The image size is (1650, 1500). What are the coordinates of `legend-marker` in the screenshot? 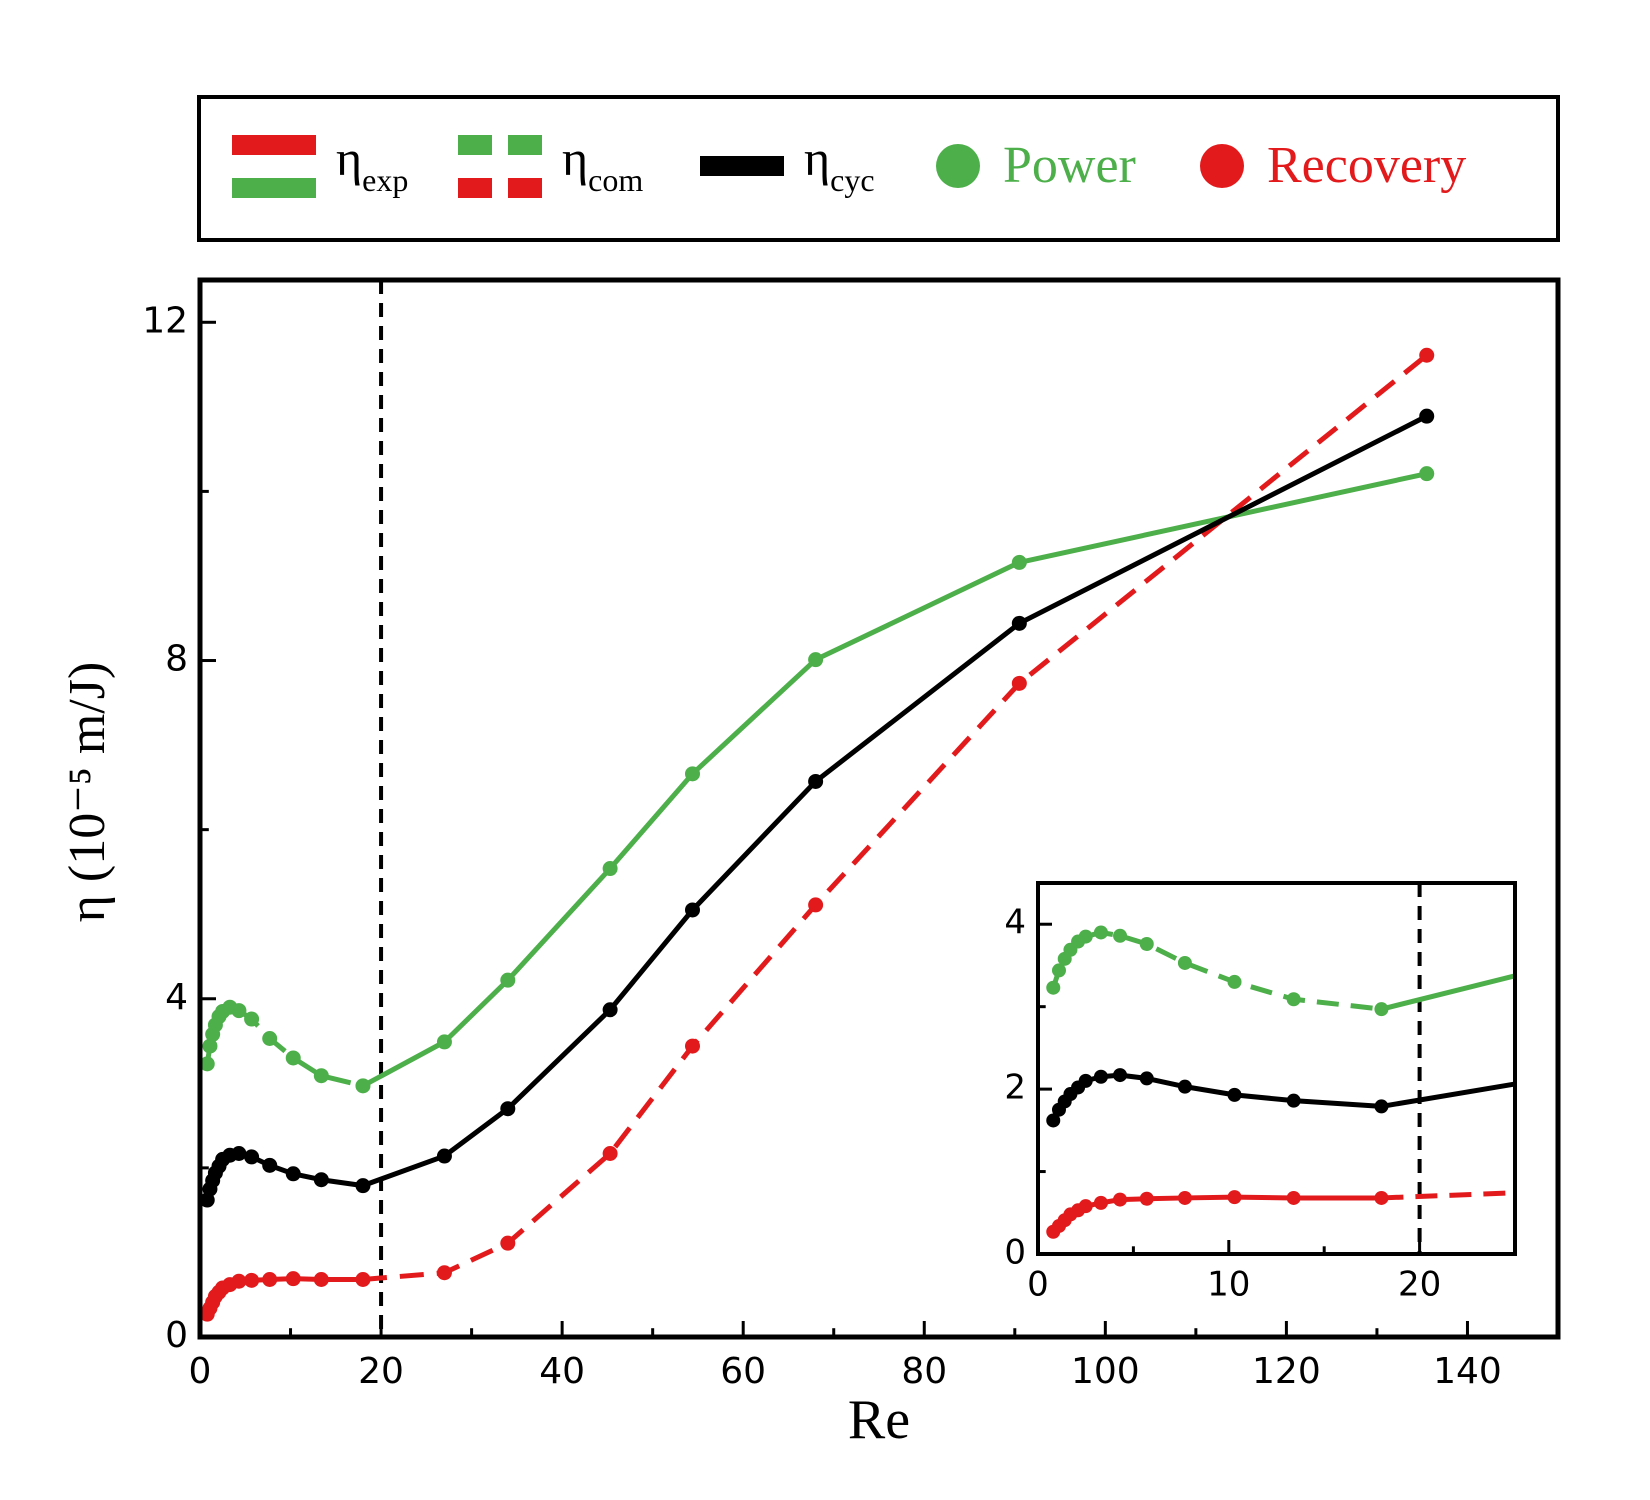 It's located at (958, 166).